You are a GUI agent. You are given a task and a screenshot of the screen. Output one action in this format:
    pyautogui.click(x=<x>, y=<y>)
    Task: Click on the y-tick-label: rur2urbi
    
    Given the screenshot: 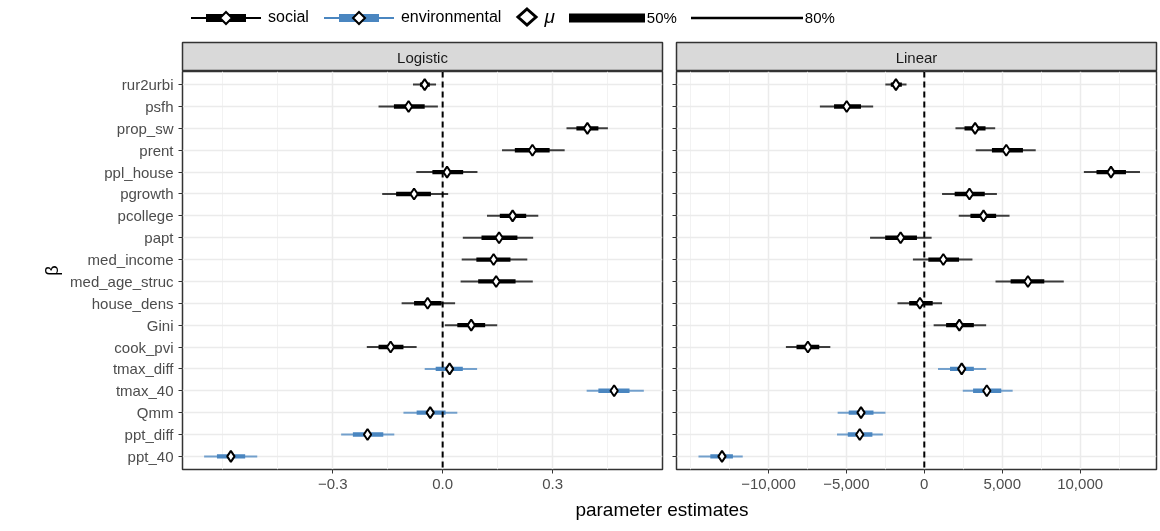 What is the action you would take?
    pyautogui.click(x=147, y=85)
    